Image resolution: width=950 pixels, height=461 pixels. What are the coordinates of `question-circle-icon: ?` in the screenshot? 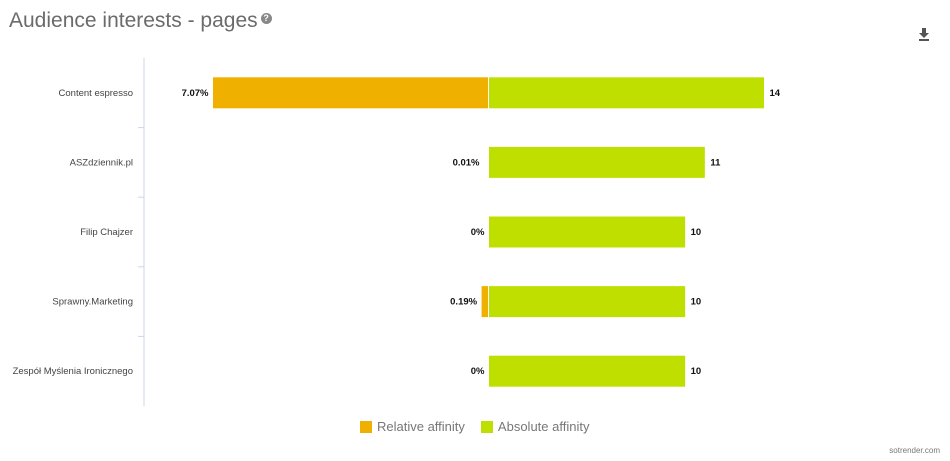 It's located at (266, 18).